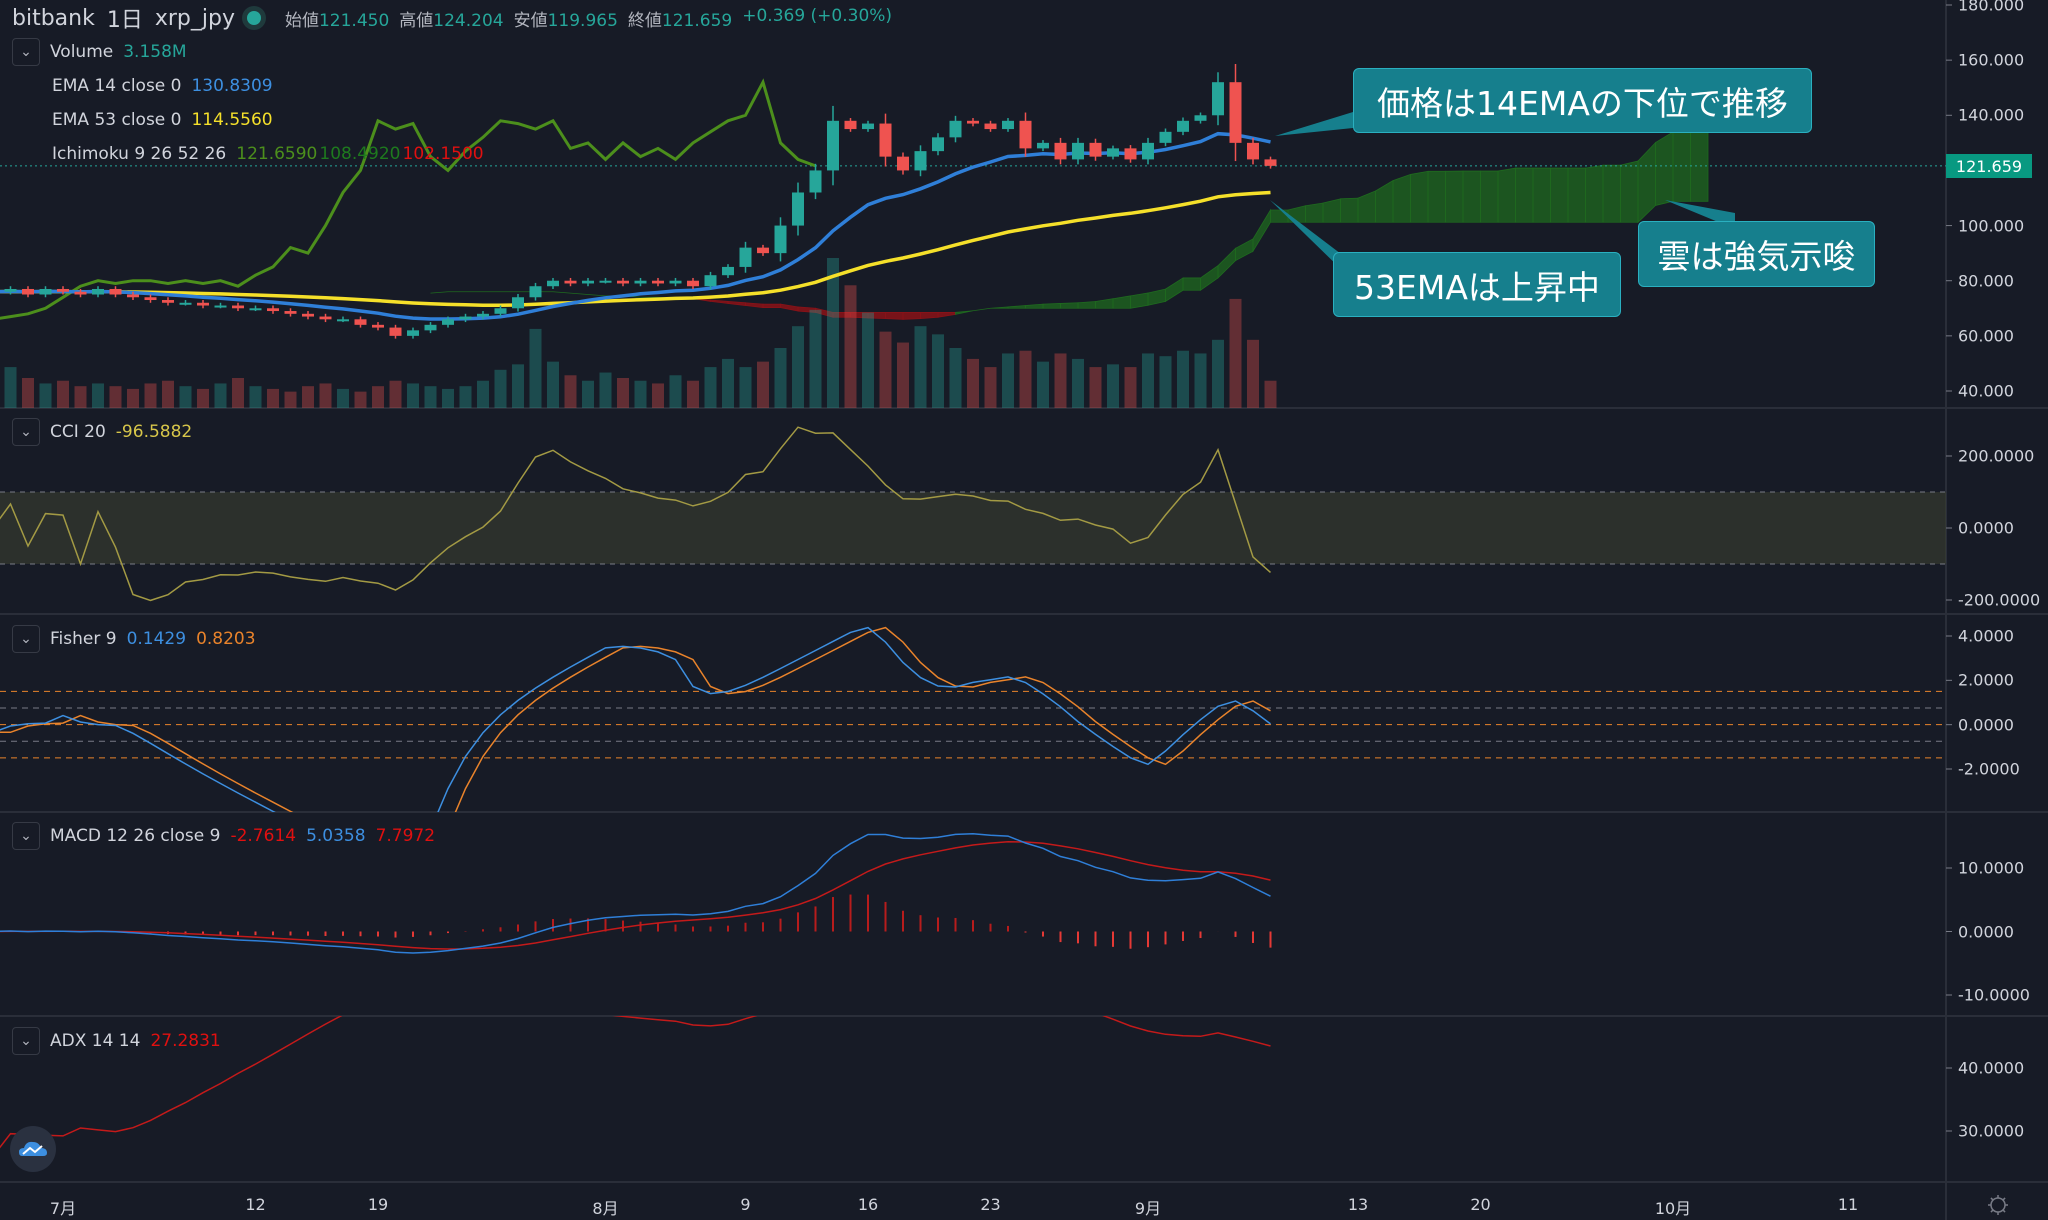  Describe the element at coordinates (990, 1204) in the screenshot. I see `time-axis-label: 23` at that location.